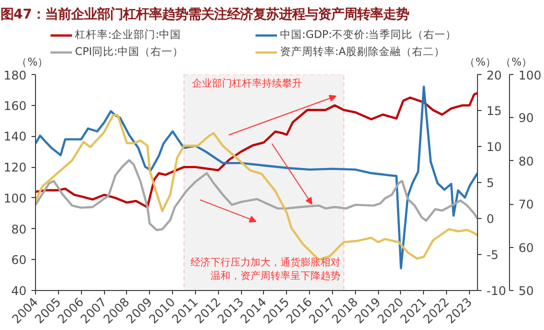 This screenshot has height=330, width=544. What do you see at coordinates (247, 84) in the screenshot?
I see `annotation: 企业部门杠杆率持续攀升` at bounding box center [247, 84].